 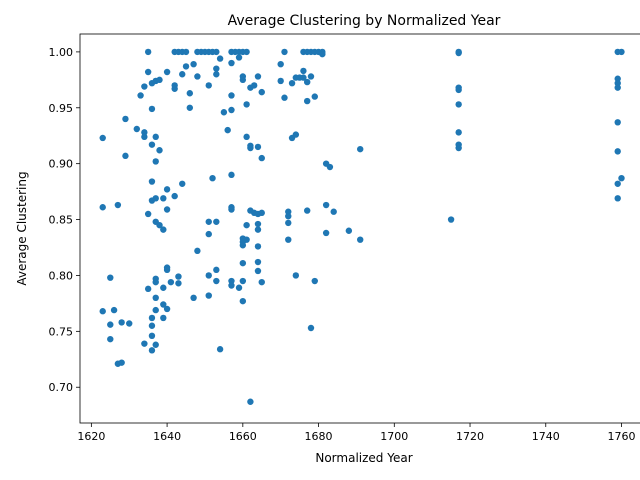 I want to click on y-axis-label: Average Clustering, so click(x=22, y=228).